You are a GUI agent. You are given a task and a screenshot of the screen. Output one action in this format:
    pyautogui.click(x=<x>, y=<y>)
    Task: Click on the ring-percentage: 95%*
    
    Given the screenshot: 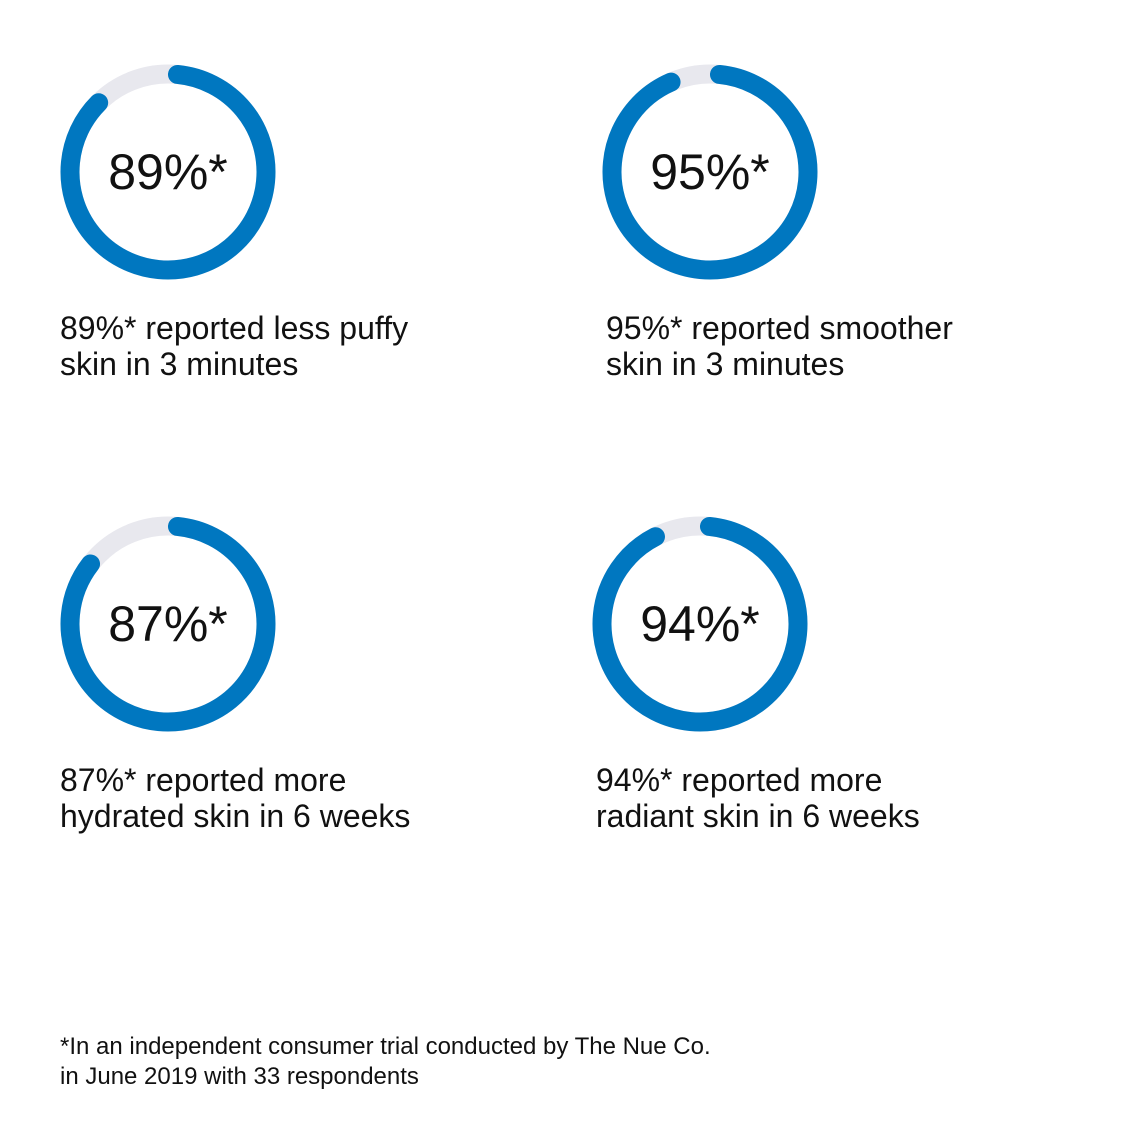 What is the action you would take?
    pyautogui.click(x=710, y=172)
    